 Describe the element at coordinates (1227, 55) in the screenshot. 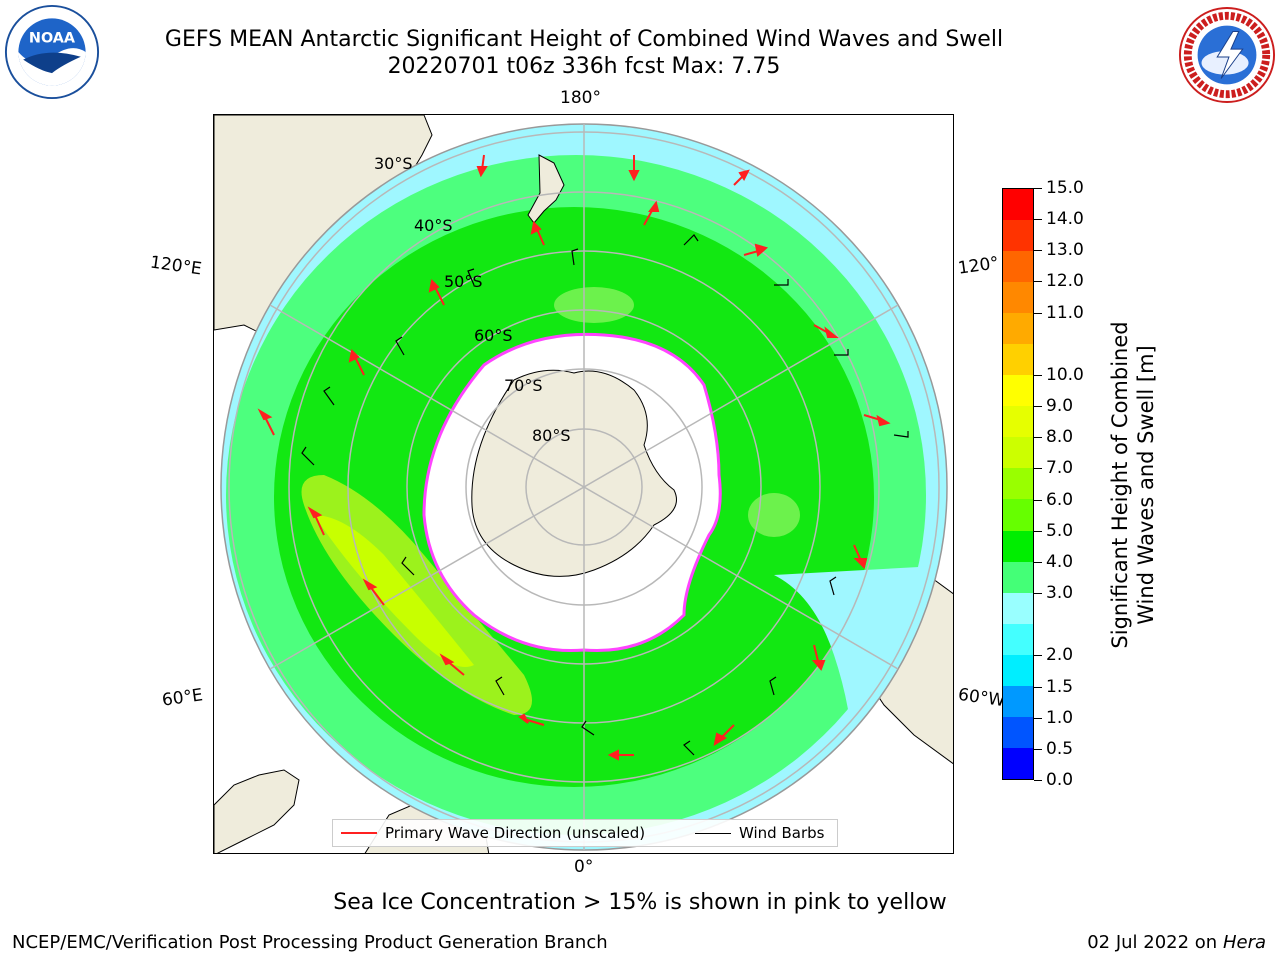

I see `nws-logo-icon` at that location.